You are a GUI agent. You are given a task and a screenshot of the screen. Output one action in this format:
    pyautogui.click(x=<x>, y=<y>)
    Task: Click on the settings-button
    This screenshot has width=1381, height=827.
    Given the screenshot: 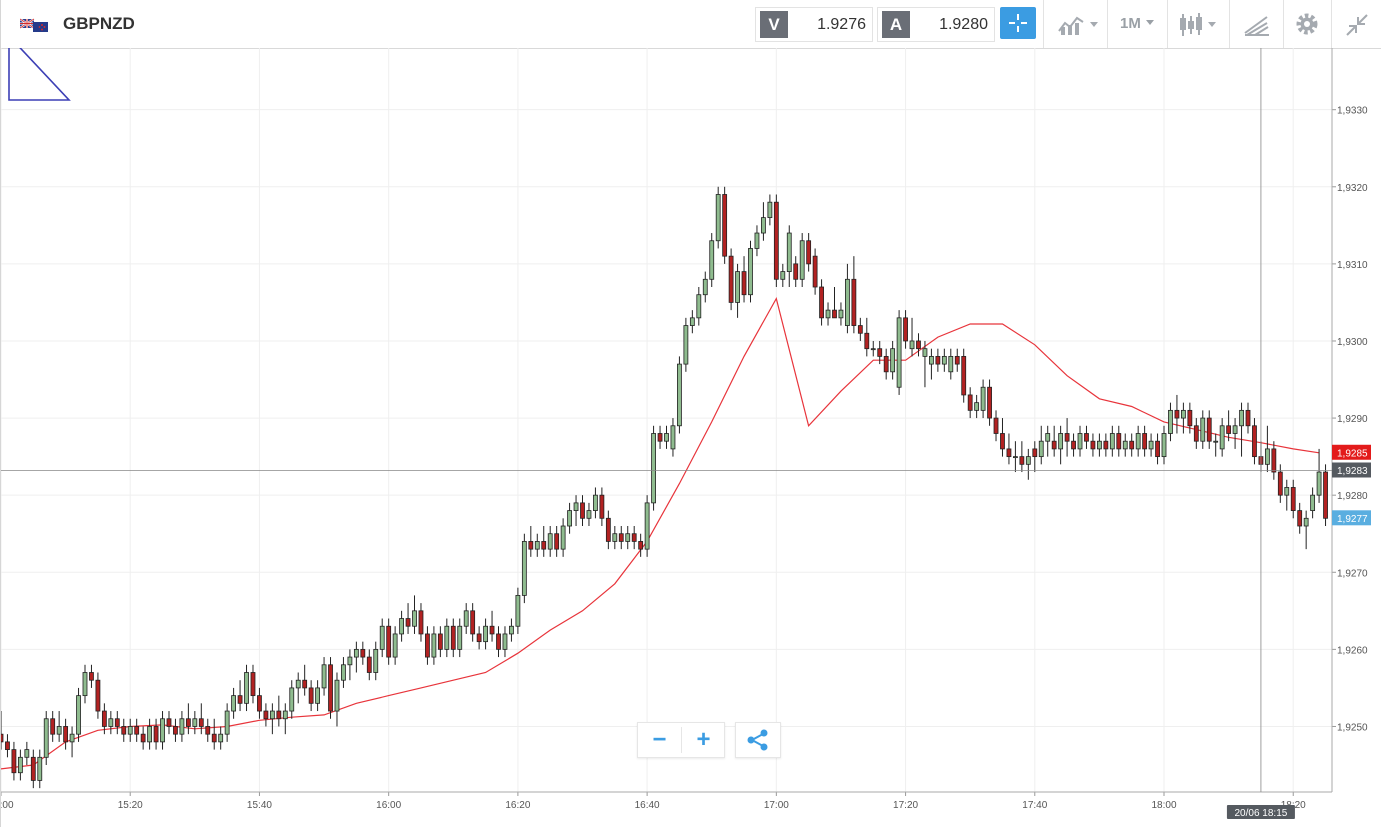 What is the action you would take?
    pyautogui.click(x=1307, y=24)
    